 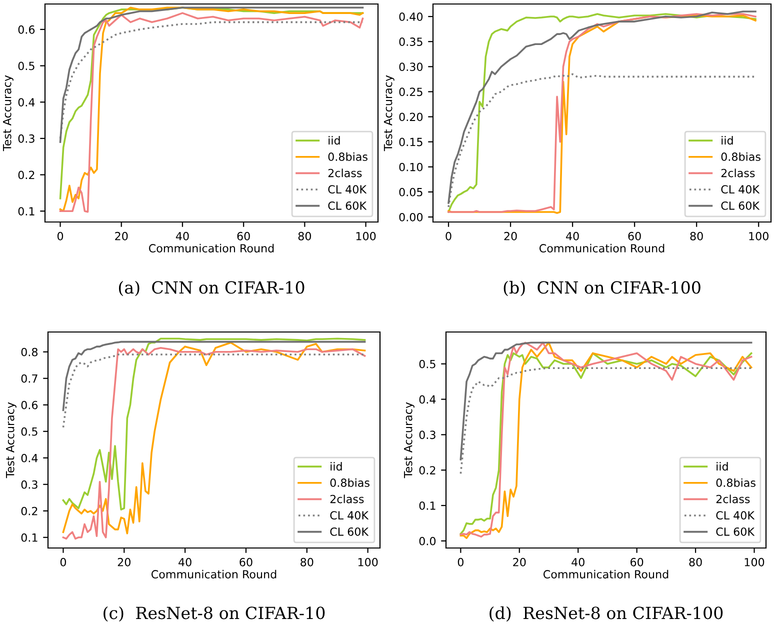 I want to click on y-tick-label: 0.7, so click(x=29, y=378).